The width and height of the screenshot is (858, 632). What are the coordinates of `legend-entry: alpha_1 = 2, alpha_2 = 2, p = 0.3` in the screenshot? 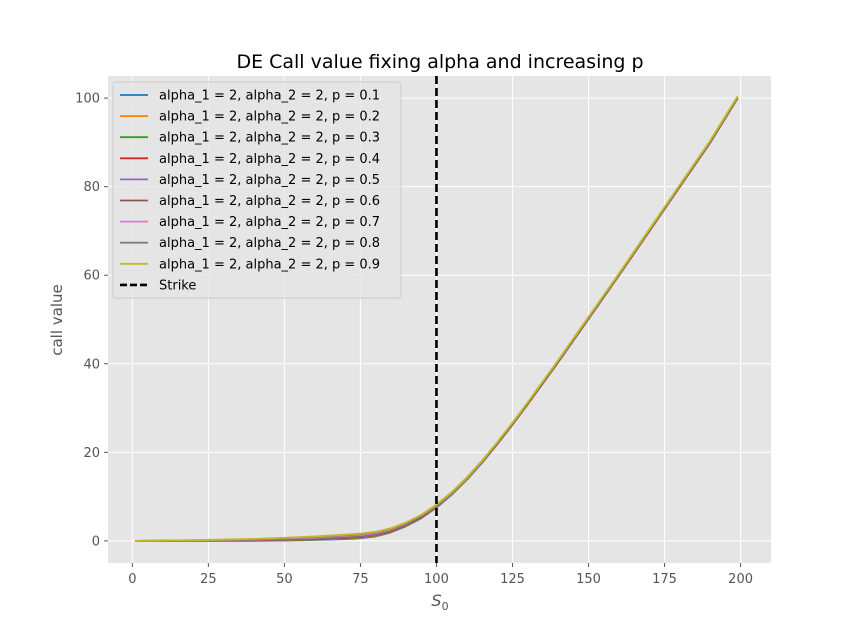 It's located at (250, 138).